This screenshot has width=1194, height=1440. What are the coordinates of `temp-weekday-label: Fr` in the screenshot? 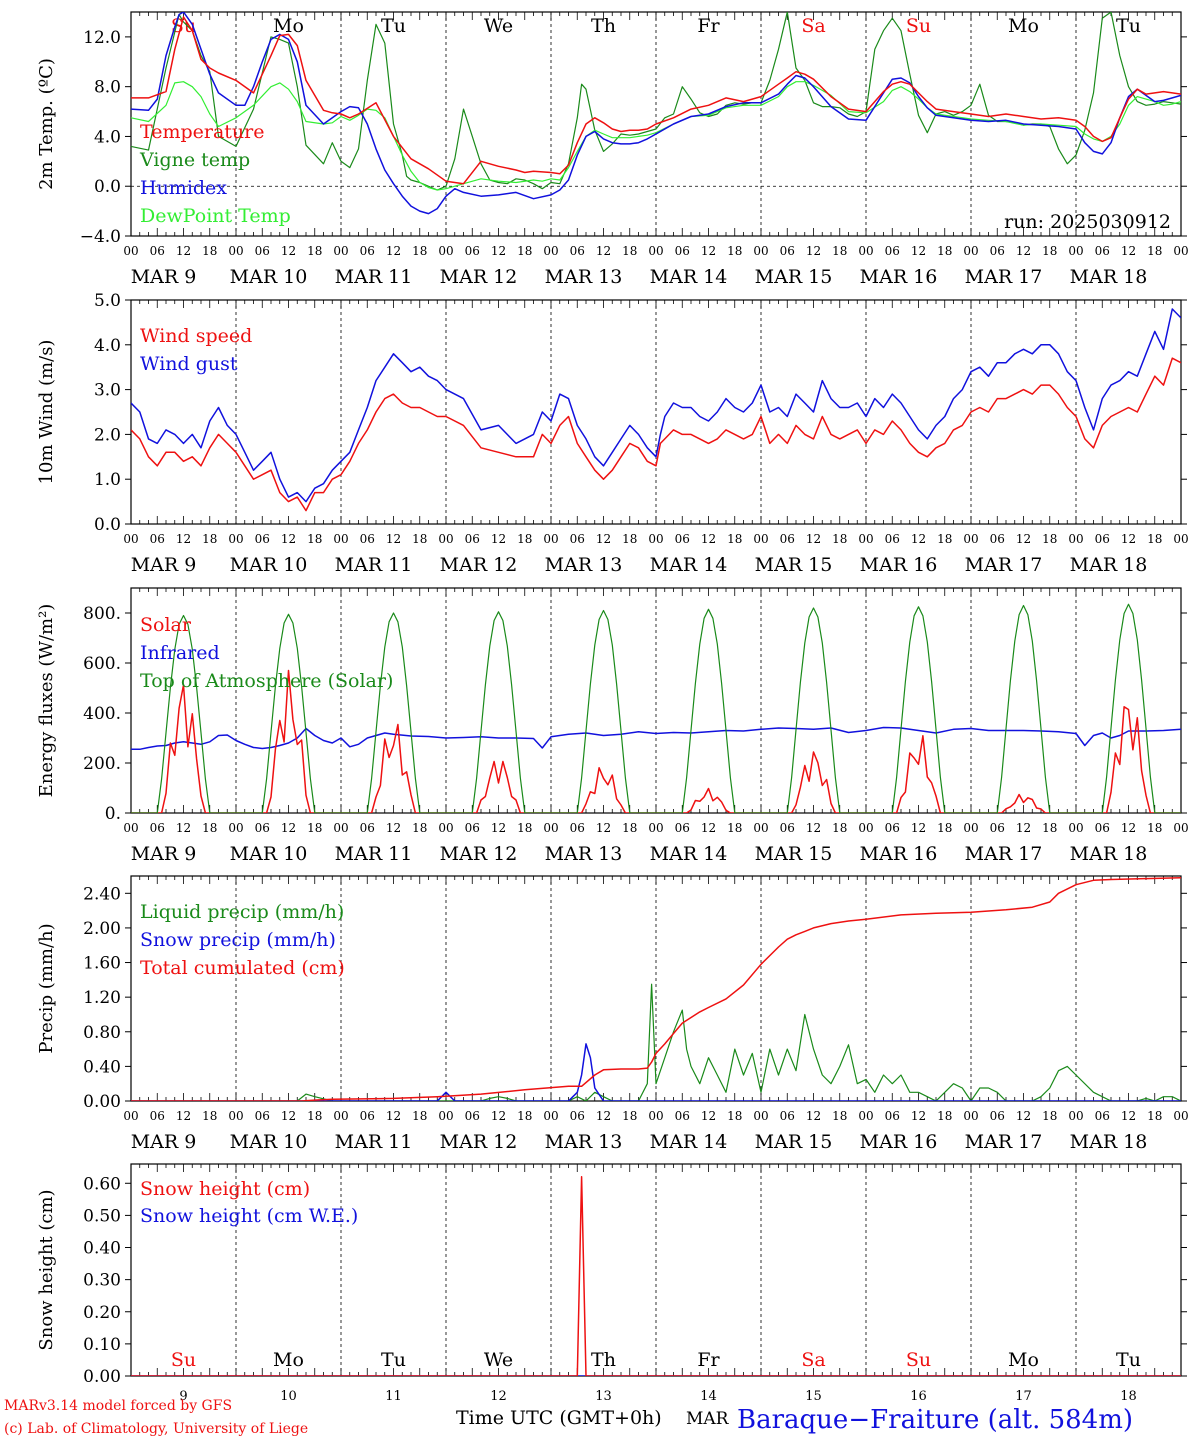 It's located at (708, 26).